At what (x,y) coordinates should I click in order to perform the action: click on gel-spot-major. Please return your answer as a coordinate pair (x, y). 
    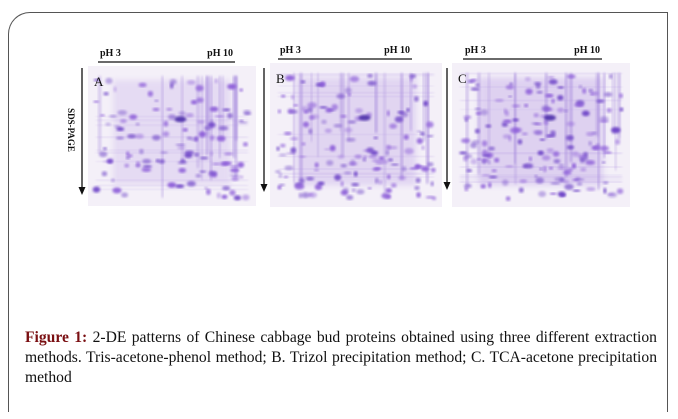
    Looking at the image, I should click on (364, 117).